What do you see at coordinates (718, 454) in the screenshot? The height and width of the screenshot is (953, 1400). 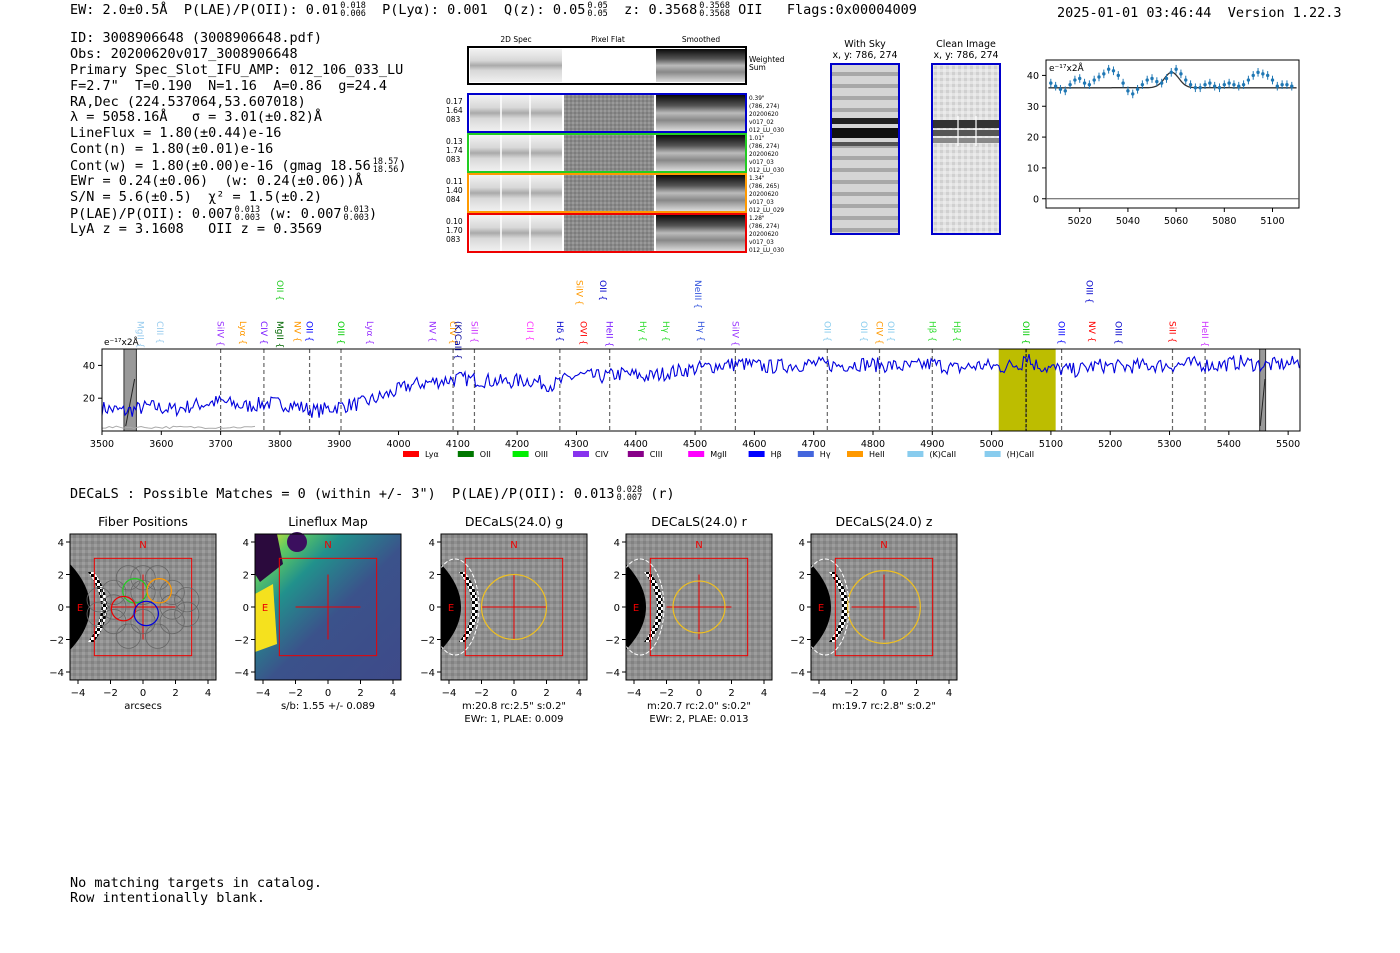 I see `legend-label: MgII` at bounding box center [718, 454].